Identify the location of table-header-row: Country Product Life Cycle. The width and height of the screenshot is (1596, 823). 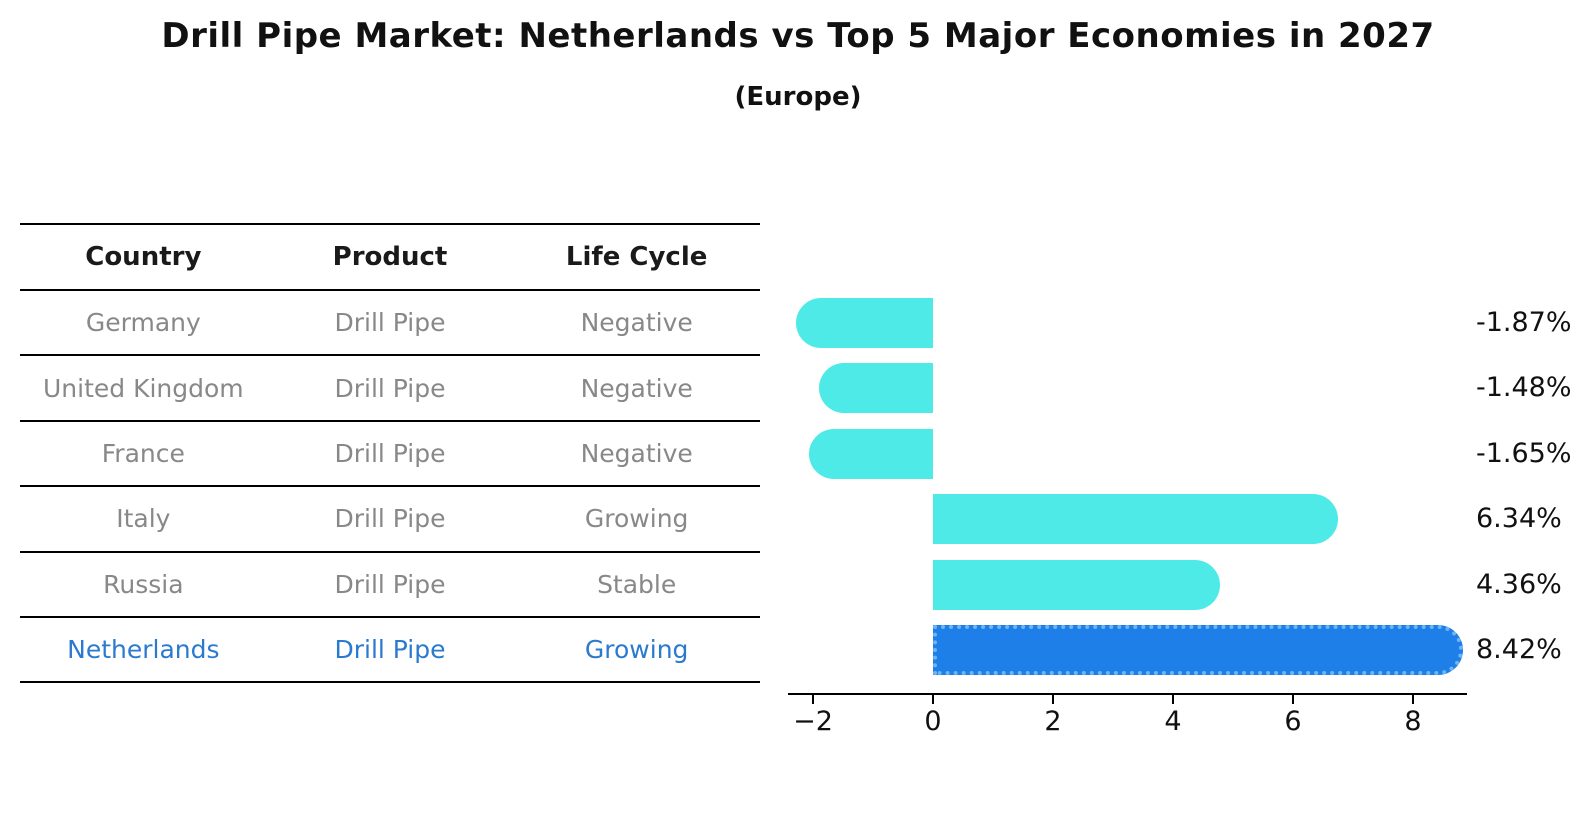
(390, 257).